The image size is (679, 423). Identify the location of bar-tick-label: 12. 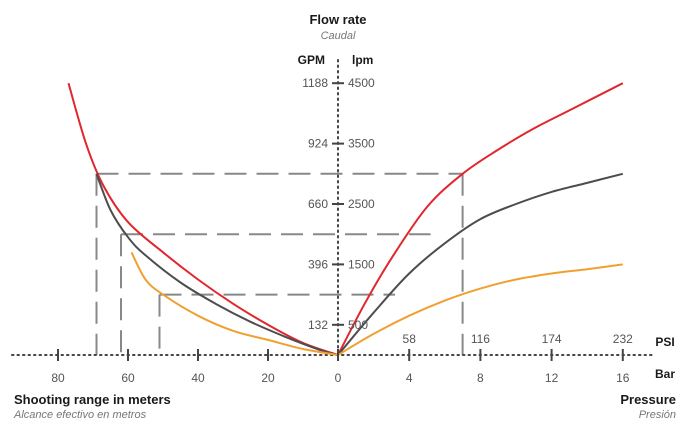
(552, 378).